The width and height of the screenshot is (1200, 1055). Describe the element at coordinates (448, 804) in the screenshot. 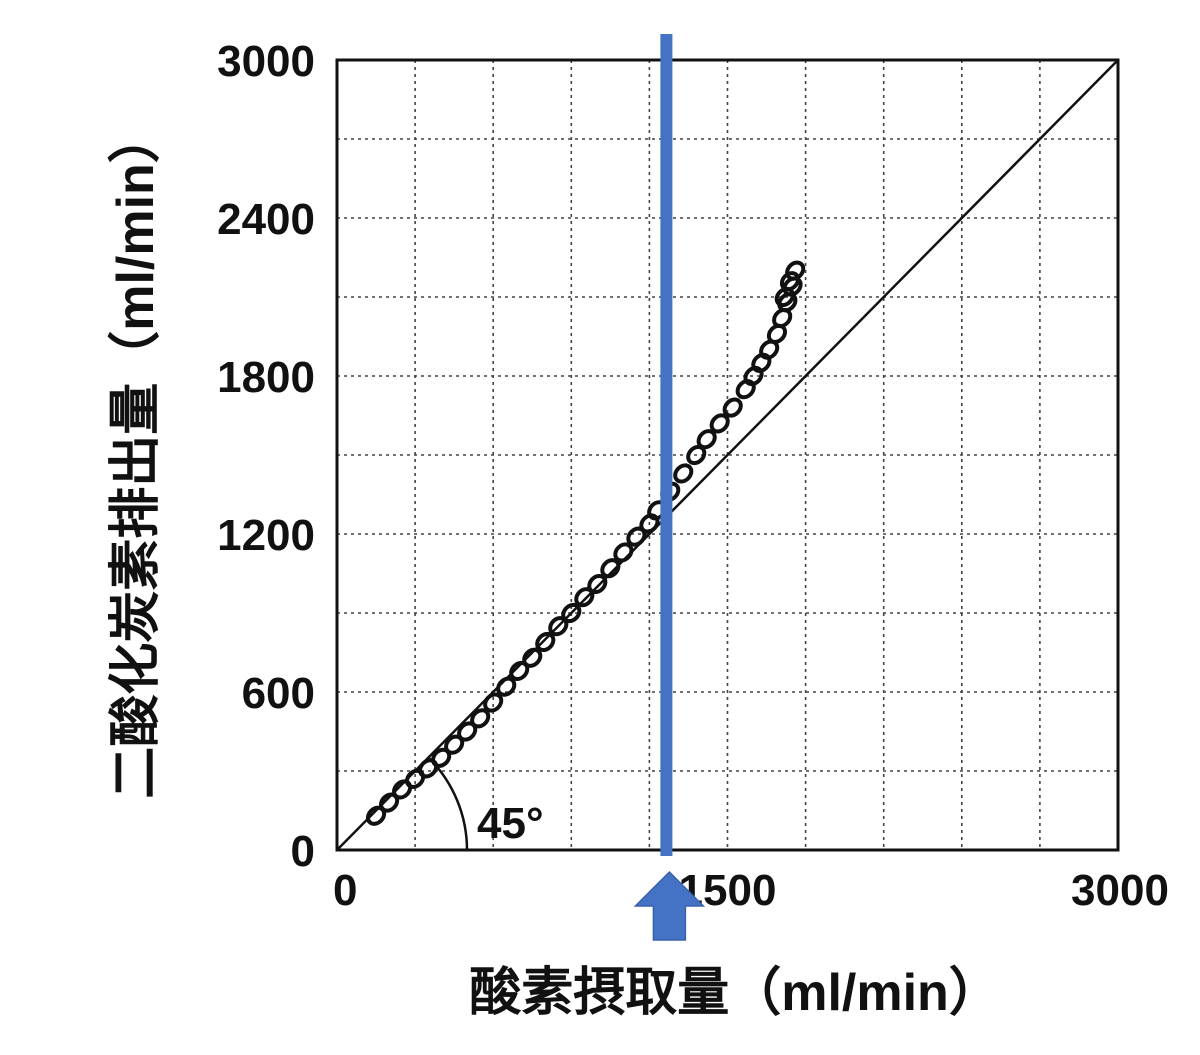

I see `angle-arc` at that location.